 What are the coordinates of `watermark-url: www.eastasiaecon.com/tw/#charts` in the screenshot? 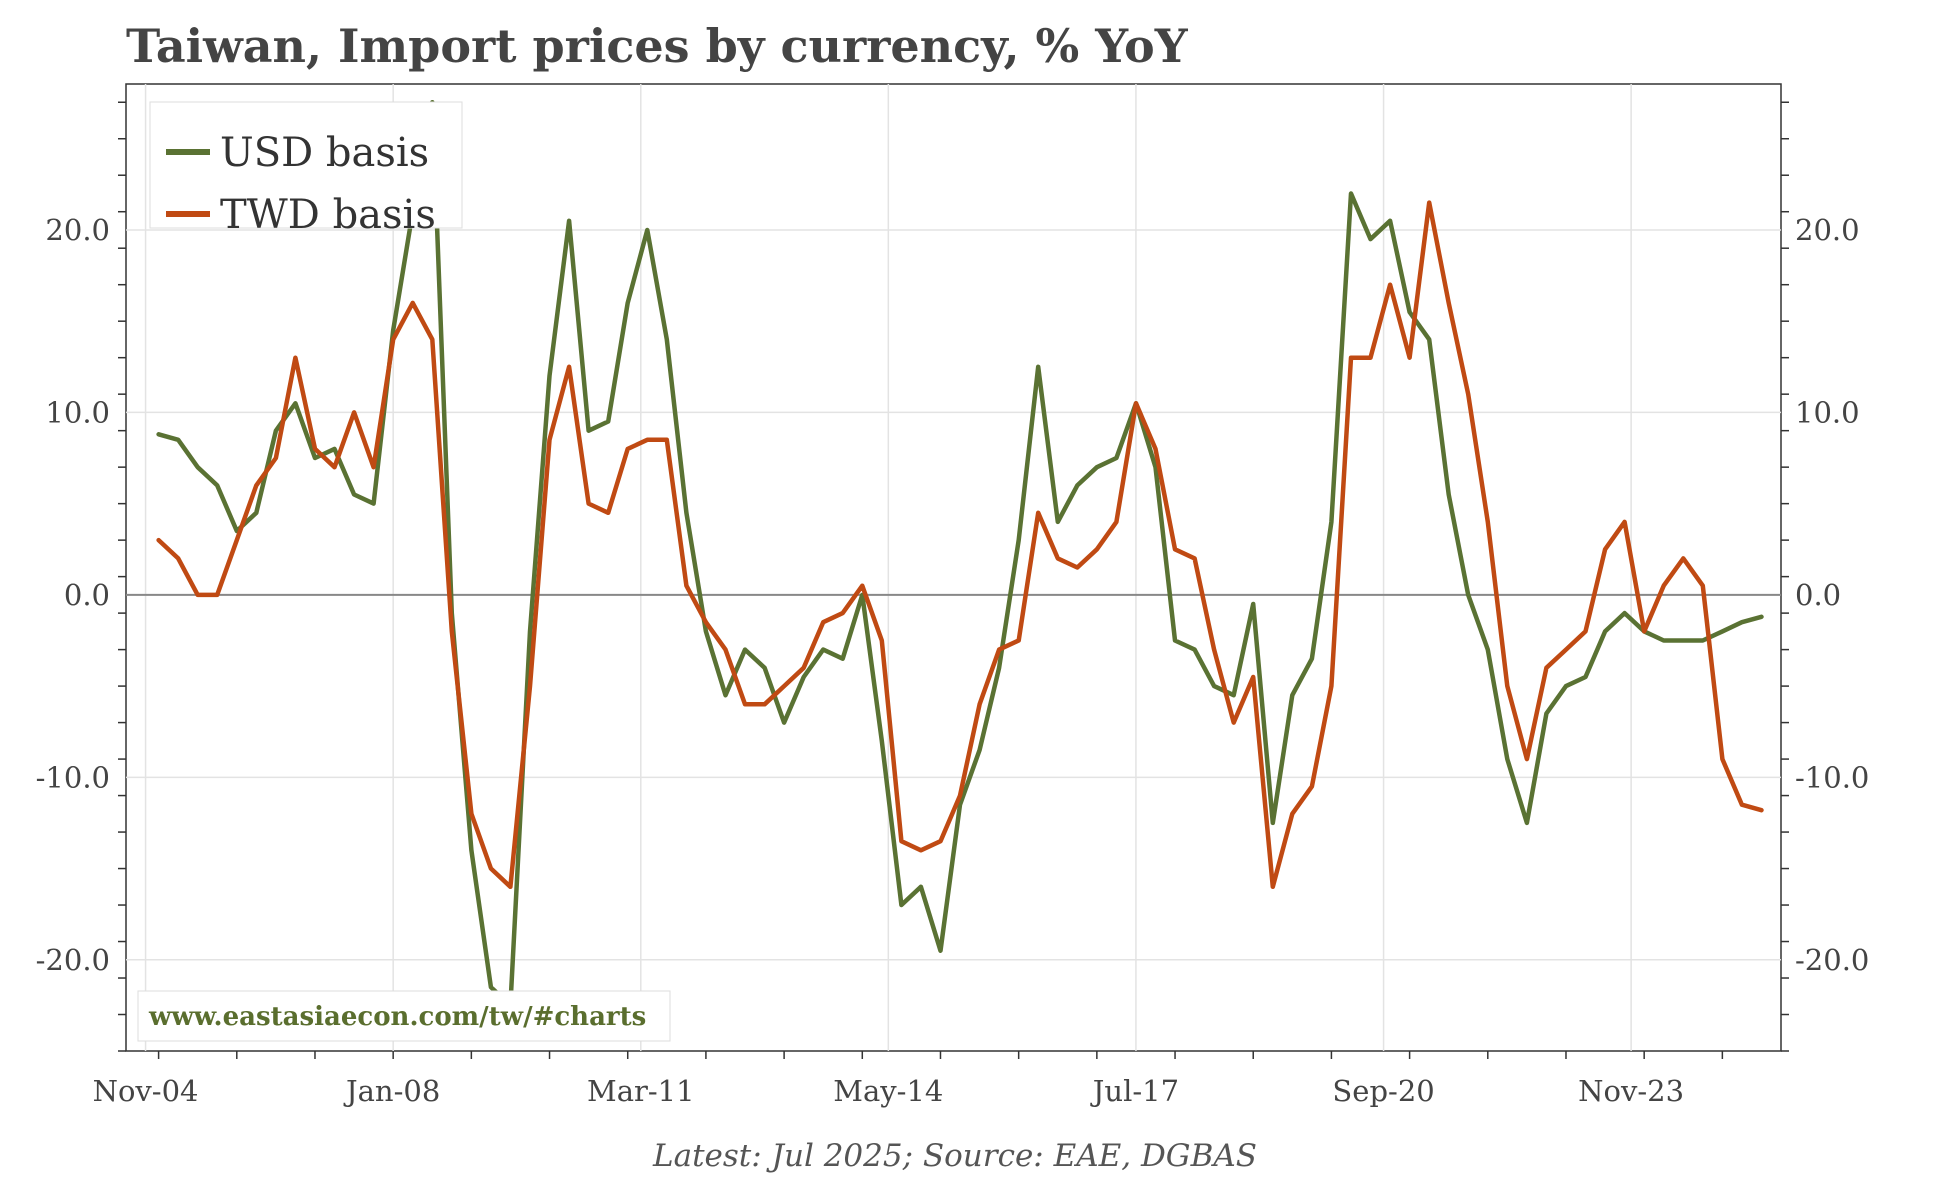 It's located at (397, 1017).